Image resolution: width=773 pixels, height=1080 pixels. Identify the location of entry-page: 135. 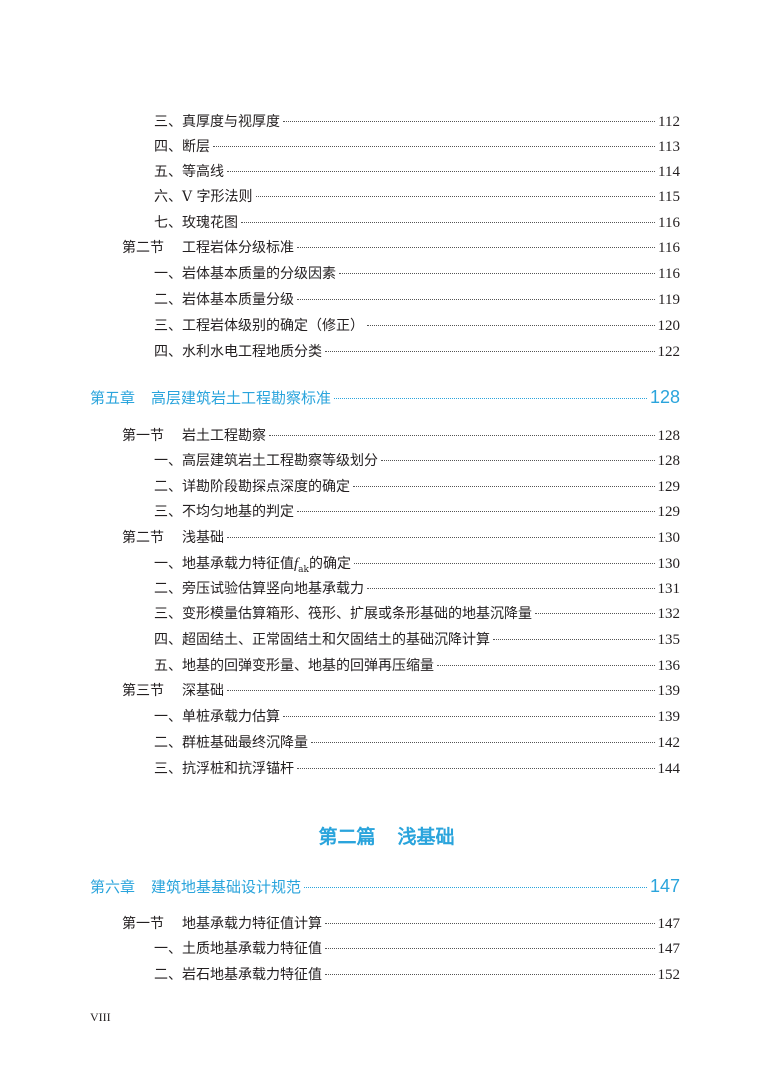
(669, 640).